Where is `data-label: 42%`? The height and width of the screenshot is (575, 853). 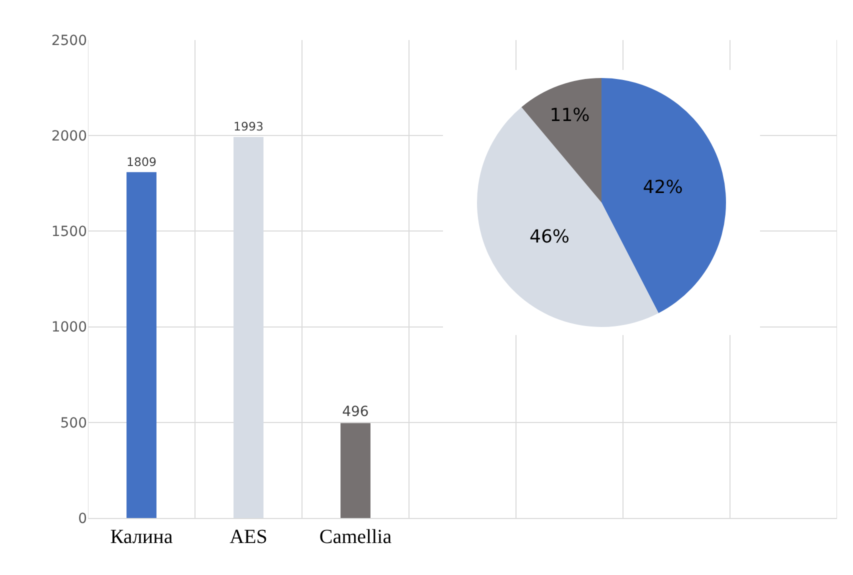 data-label: 42% is located at coordinates (662, 187).